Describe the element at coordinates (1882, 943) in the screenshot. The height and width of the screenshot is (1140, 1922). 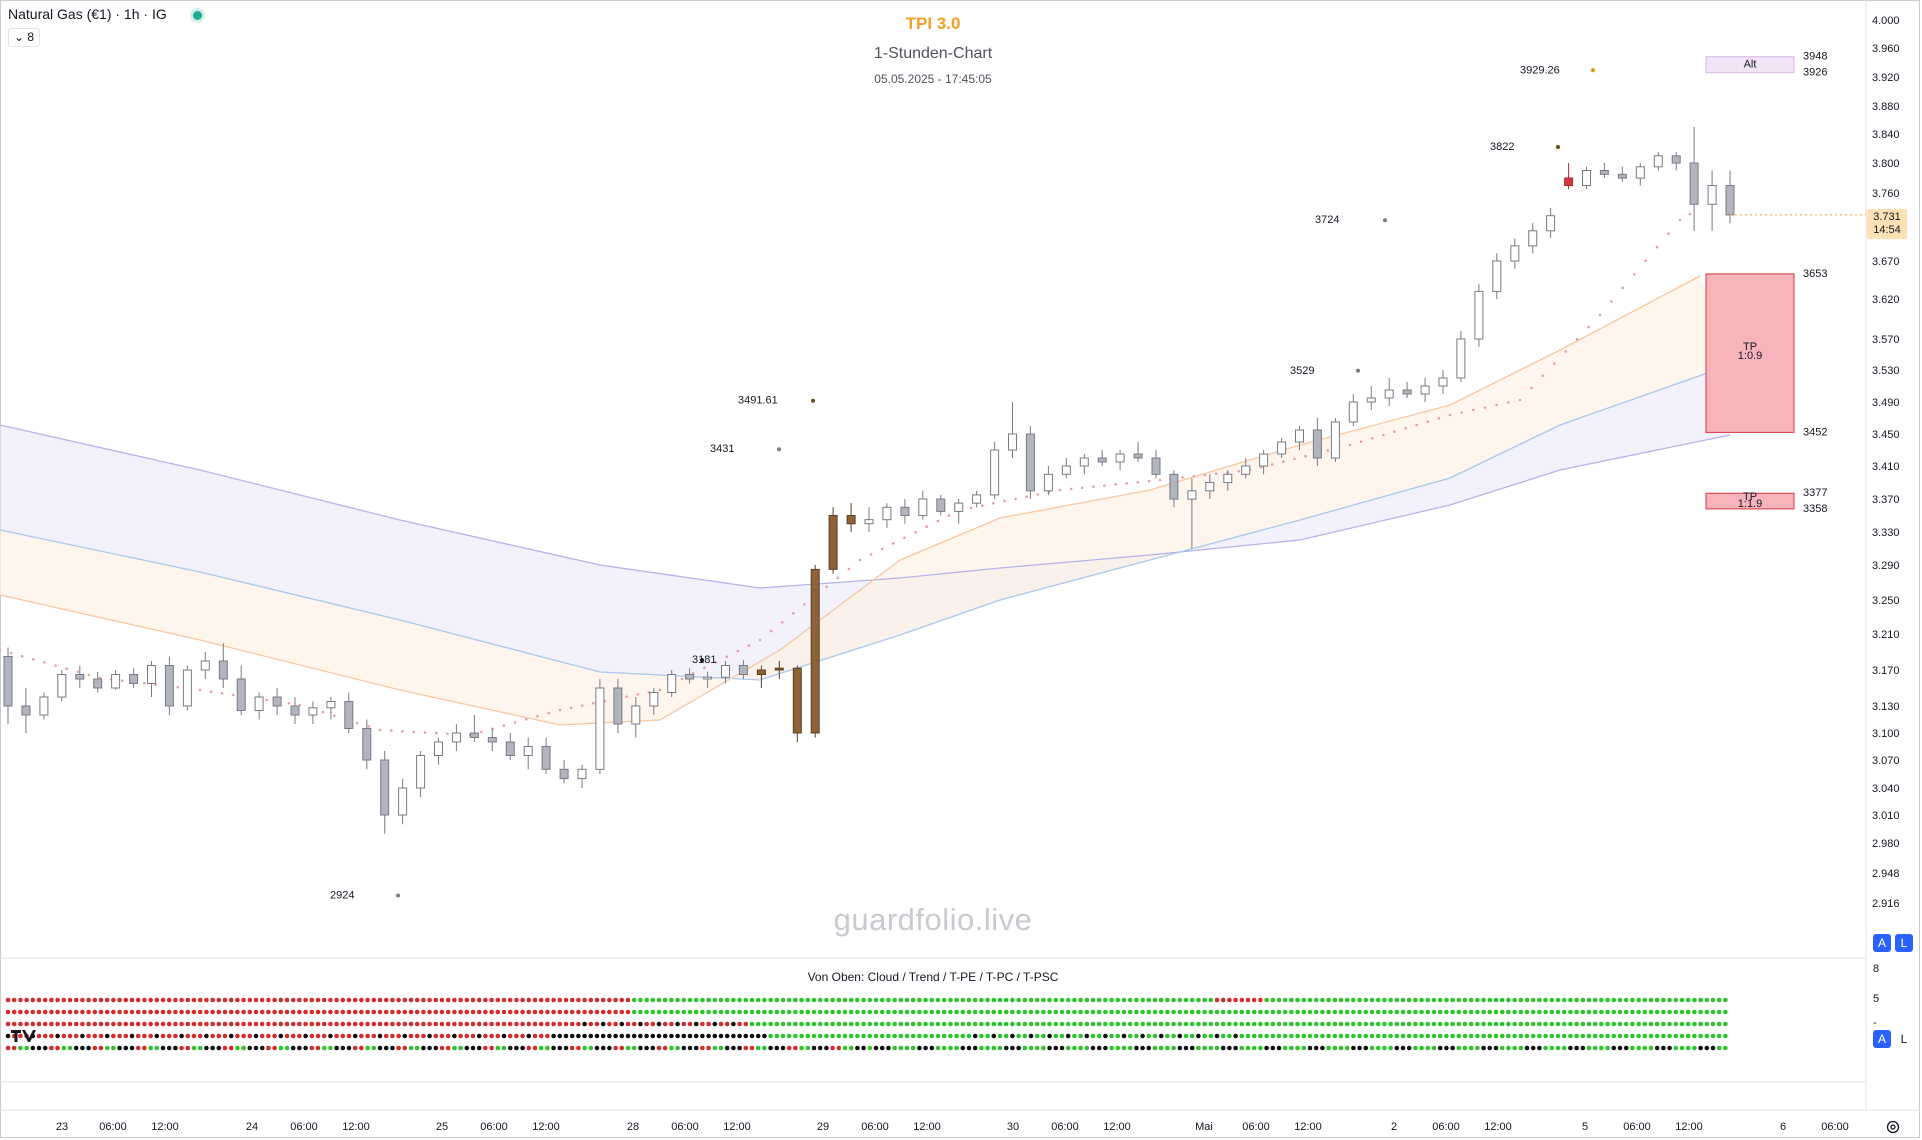
I see `auto-scale-button: A` at that location.